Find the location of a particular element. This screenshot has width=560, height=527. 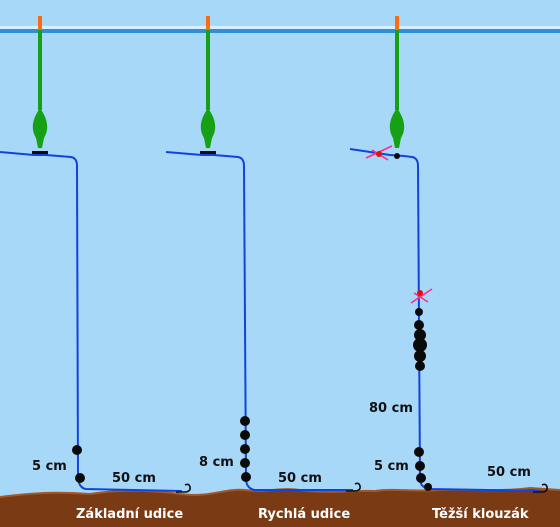

rig-fast-shot-gap-label: 8 cm is located at coordinates (216, 462).